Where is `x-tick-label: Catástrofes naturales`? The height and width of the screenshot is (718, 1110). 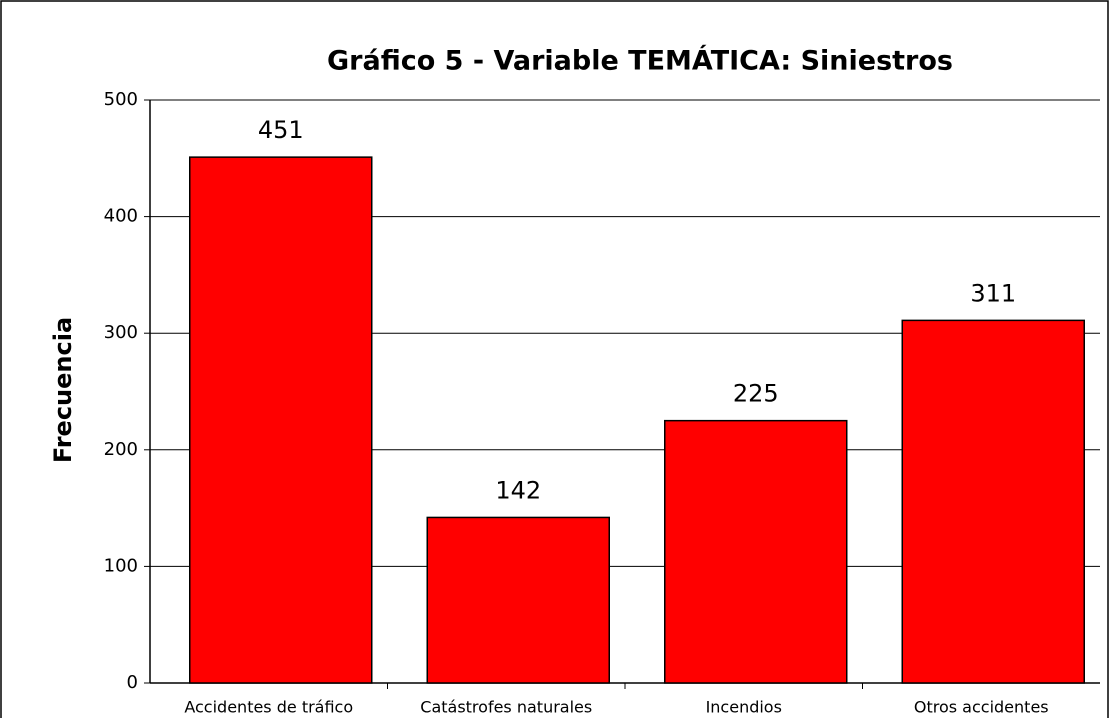 x-tick-label: Catástrofes naturales is located at coordinates (506, 707).